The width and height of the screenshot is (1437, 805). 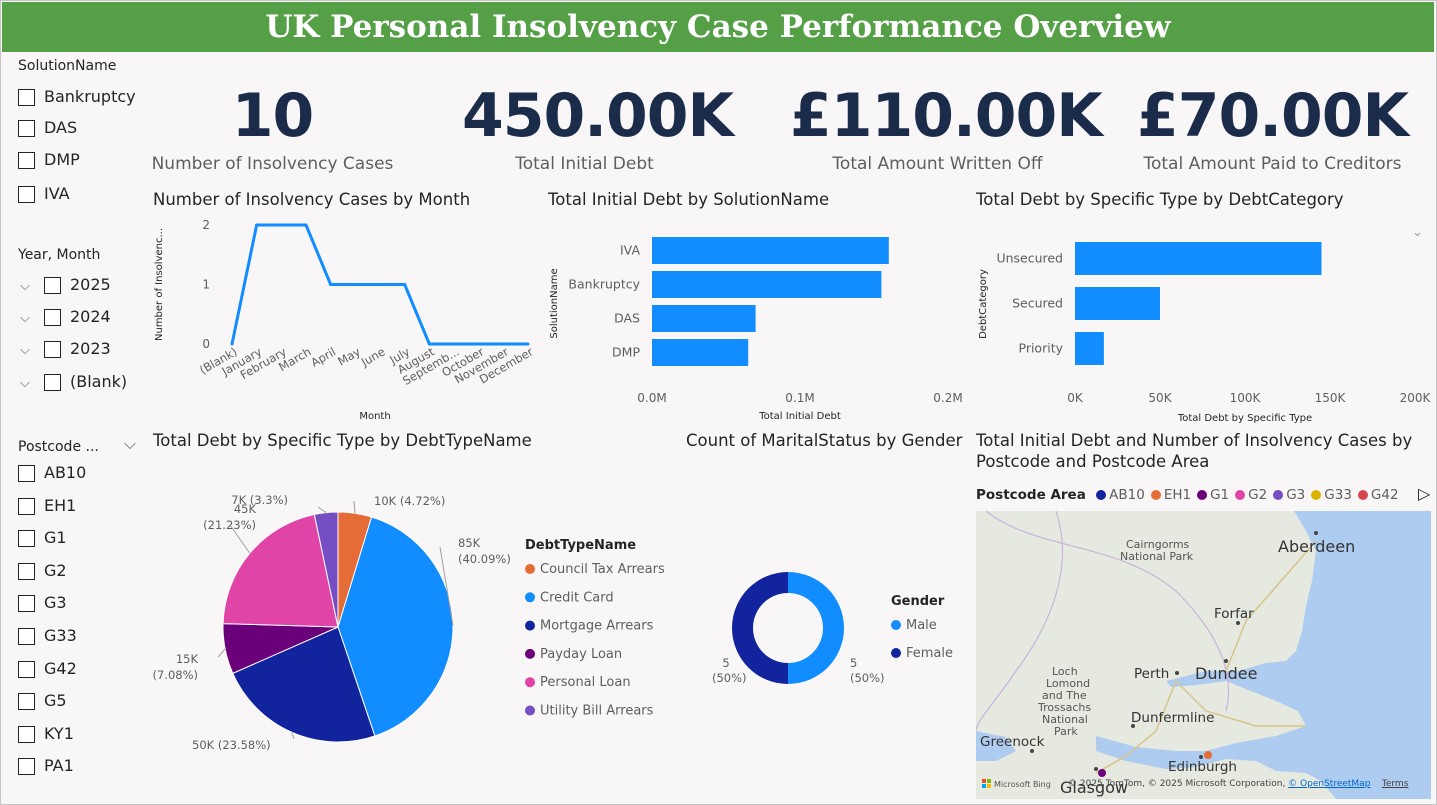 I want to click on legend-item: Utility Bill Arrears, so click(x=597, y=711).